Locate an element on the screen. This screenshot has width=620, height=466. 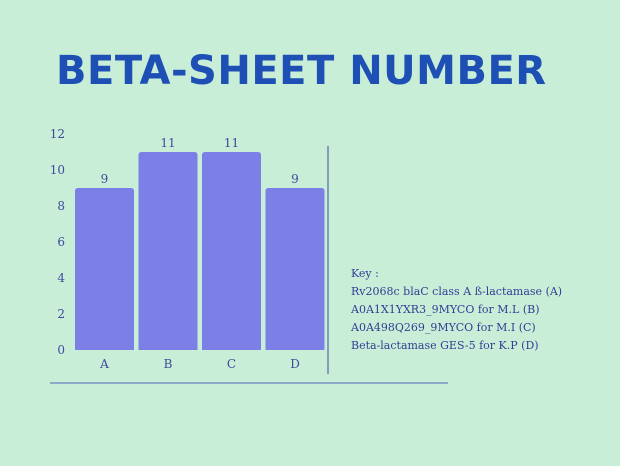
y-tick-label: 0 is located at coordinates (61, 350).